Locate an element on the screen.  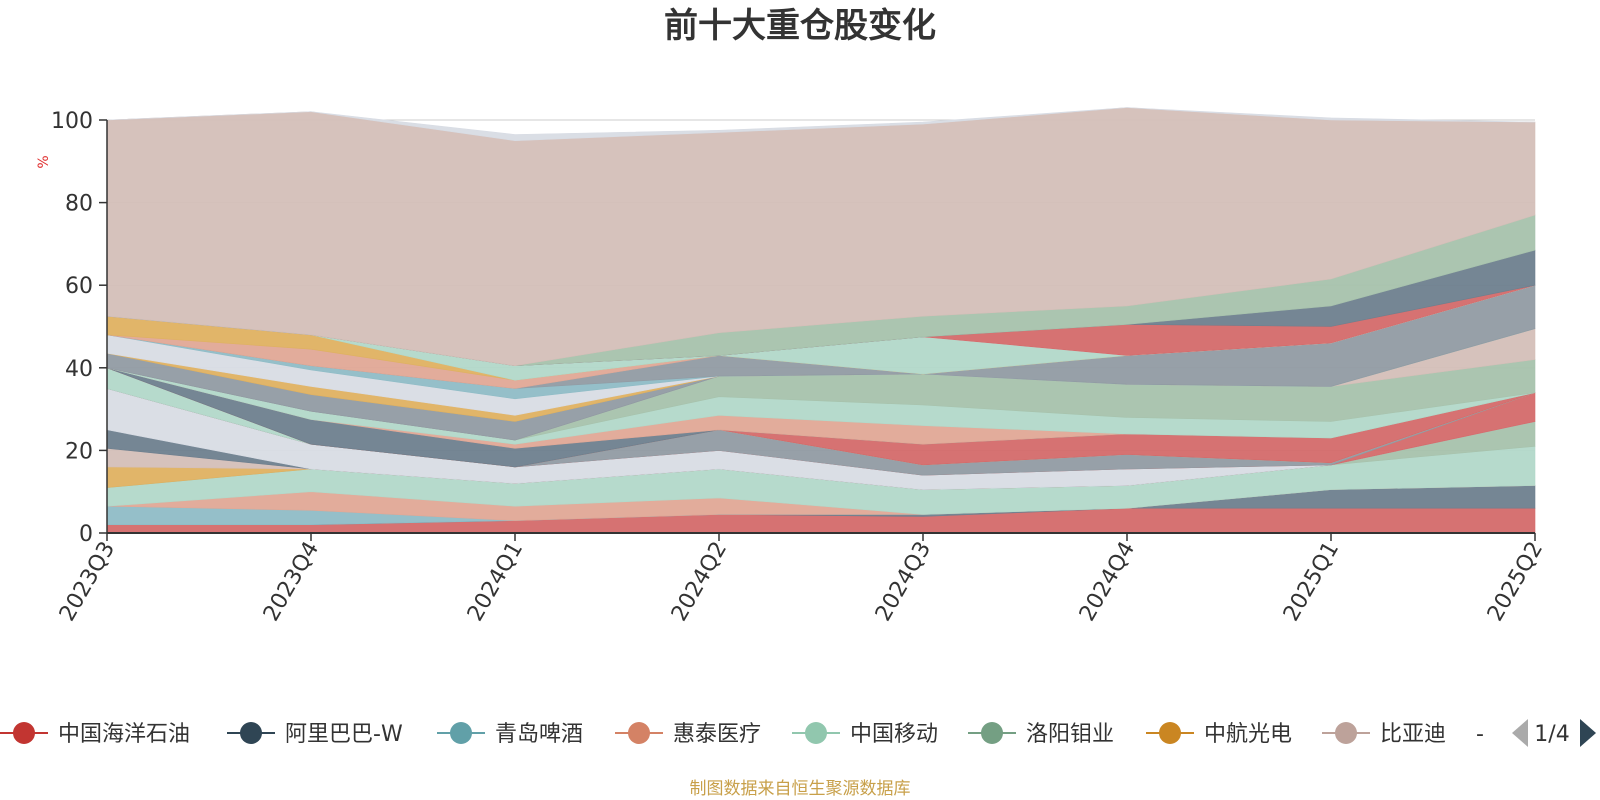
legend-label: 比亚迪 is located at coordinates (1413, 734).